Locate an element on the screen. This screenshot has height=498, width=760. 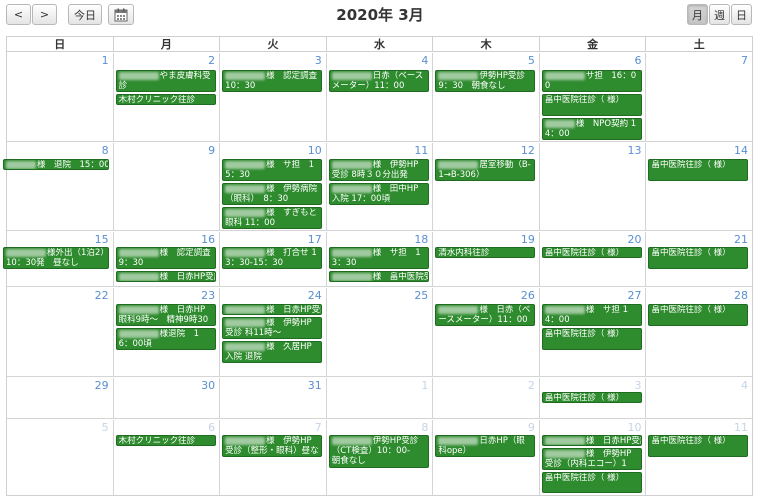
calendar-event: 日赤（ベースメーター）11：00 is located at coordinates (378, 81).